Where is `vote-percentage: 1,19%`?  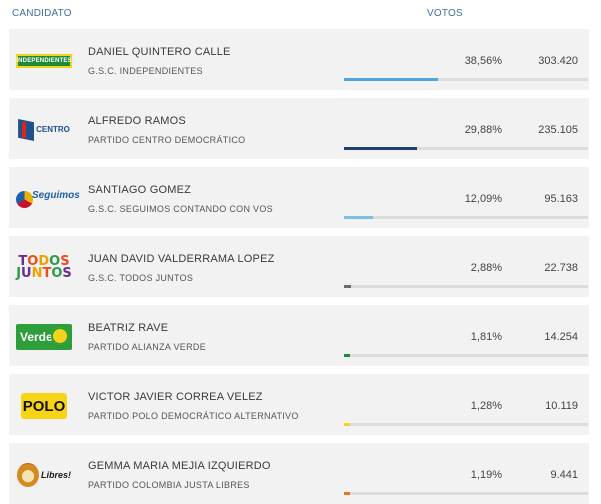
vote-percentage: 1,19% is located at coordinates (486, 475).